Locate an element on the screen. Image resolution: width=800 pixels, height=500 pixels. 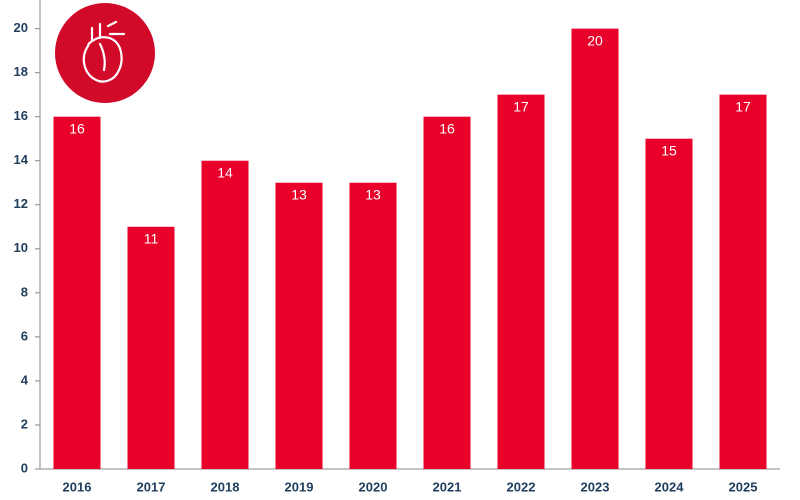
value-label: 15 is located at coordinates (669, 150).